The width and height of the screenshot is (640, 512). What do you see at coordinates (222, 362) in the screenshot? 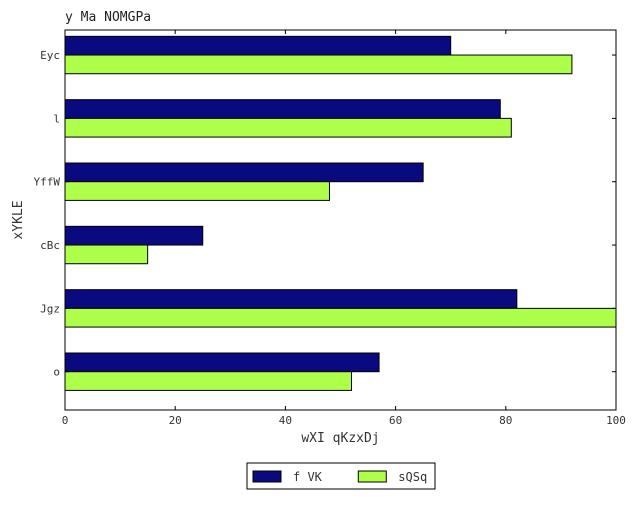
I see `bar-f-VK-o` at bounding box center [222, 362].